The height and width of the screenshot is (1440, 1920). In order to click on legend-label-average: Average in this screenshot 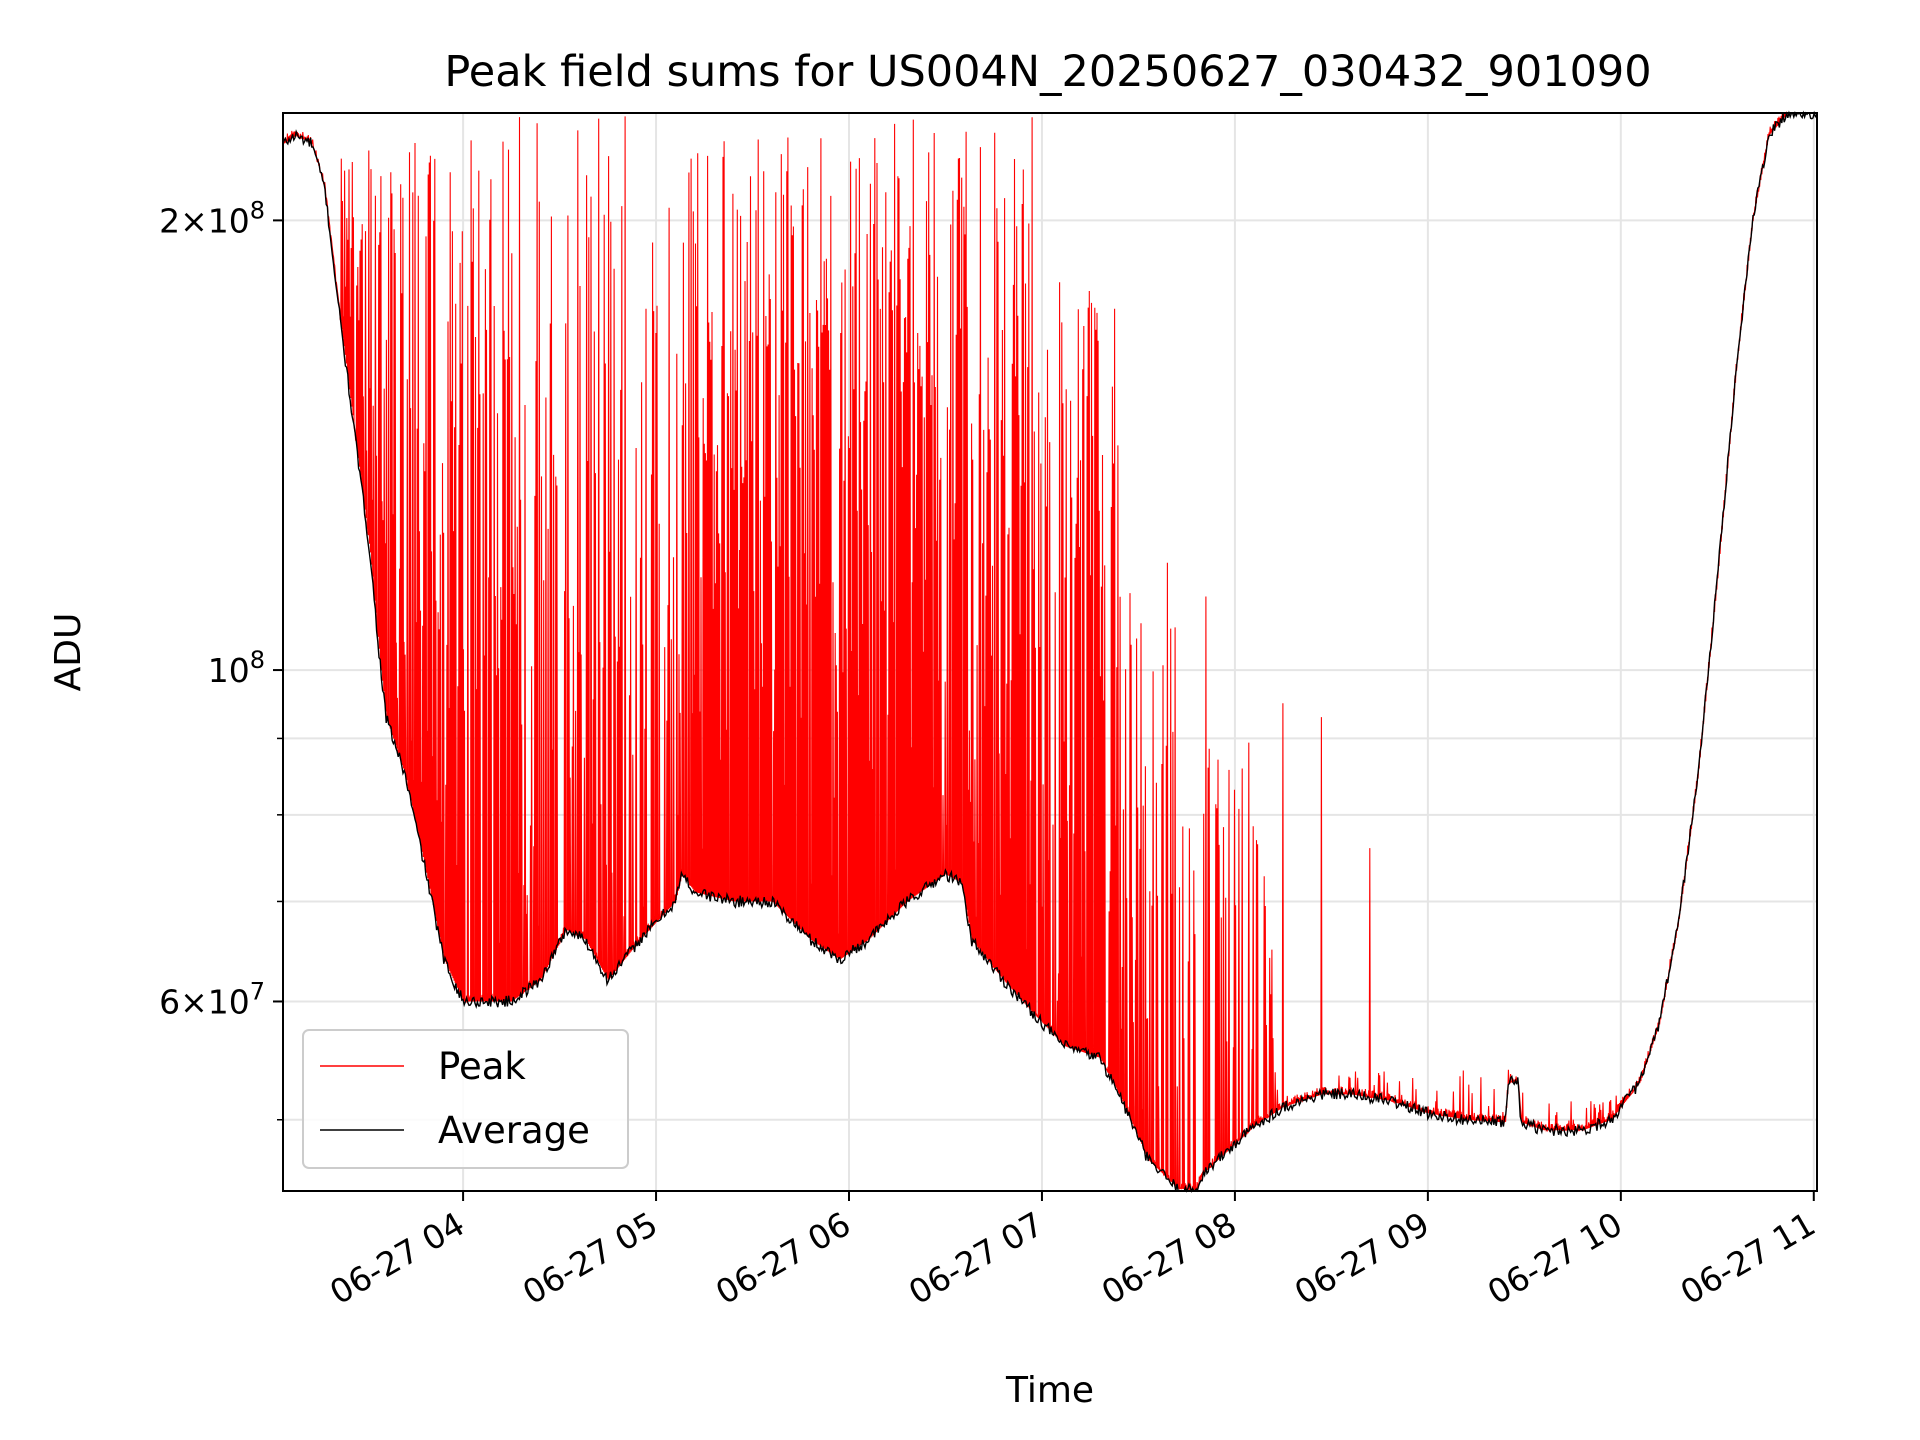, I will do `click(514, 1130)`.